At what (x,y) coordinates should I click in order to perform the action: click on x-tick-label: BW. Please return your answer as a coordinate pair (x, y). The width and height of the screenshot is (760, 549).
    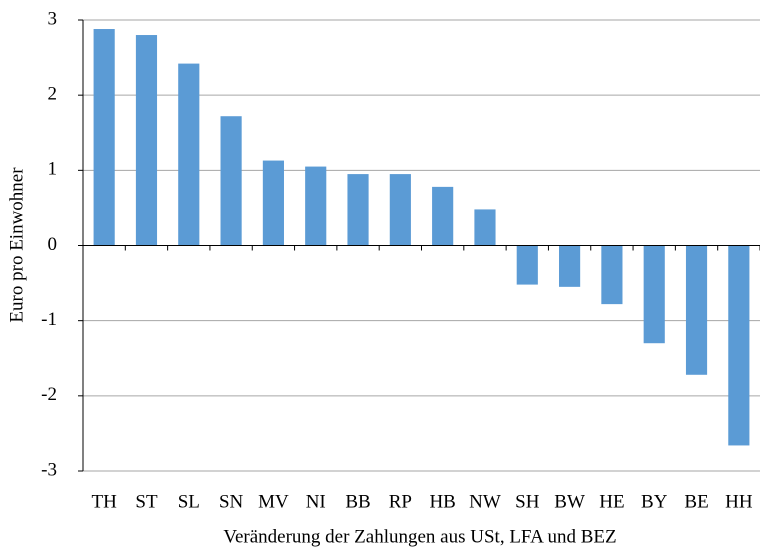
    Looking at the image, I should click on (569, 501).